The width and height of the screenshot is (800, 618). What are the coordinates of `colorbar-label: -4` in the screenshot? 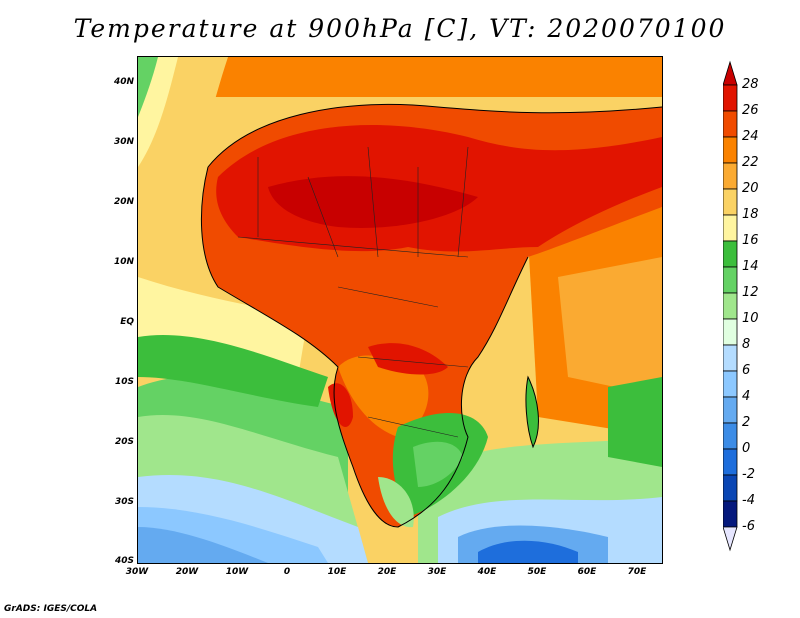 It's located at (748, 500).